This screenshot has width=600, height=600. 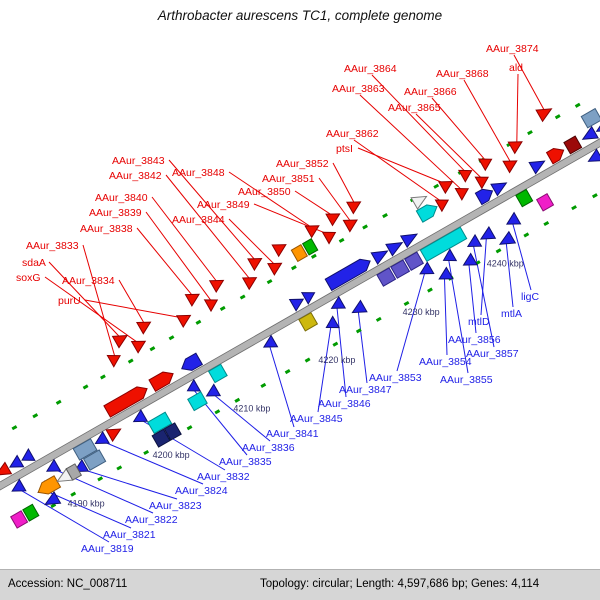 I want to click on gene-label-AAur_3821: AAur_3821, so click(x=129, y=535).